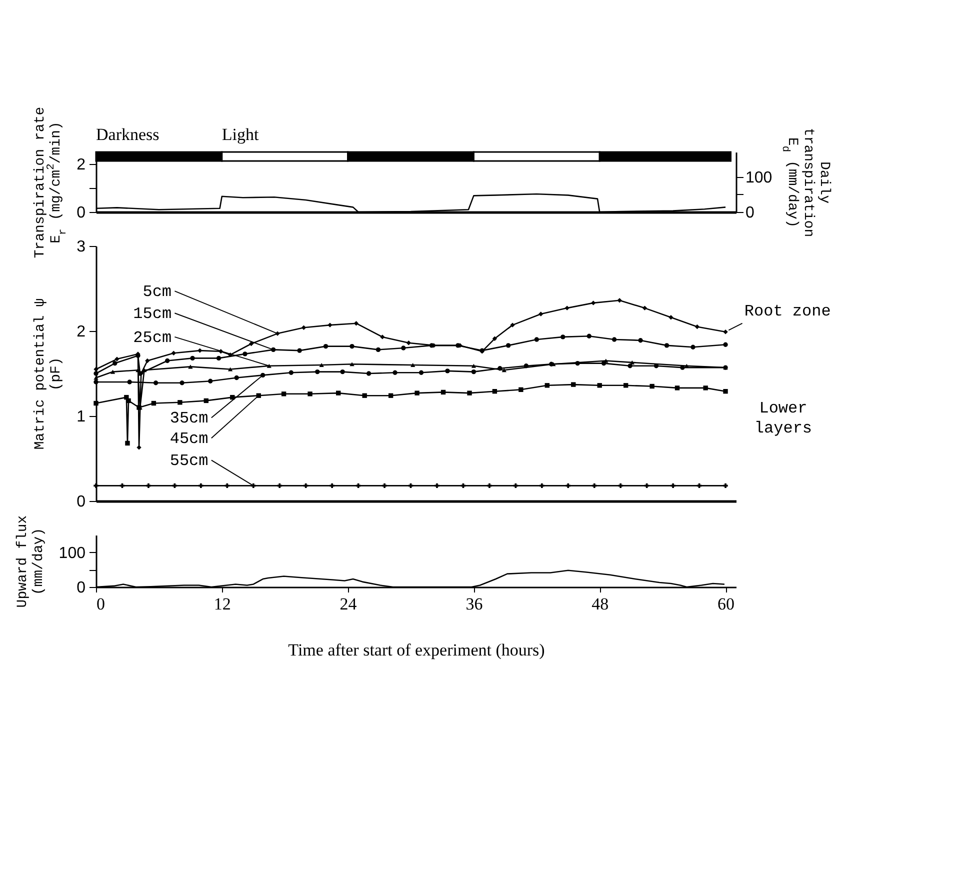 The width and height of the screenshot is (973, 870). Describe the element at coordinates (787, 311) in the screenshot. I see `annotation: Root zone` at that location.